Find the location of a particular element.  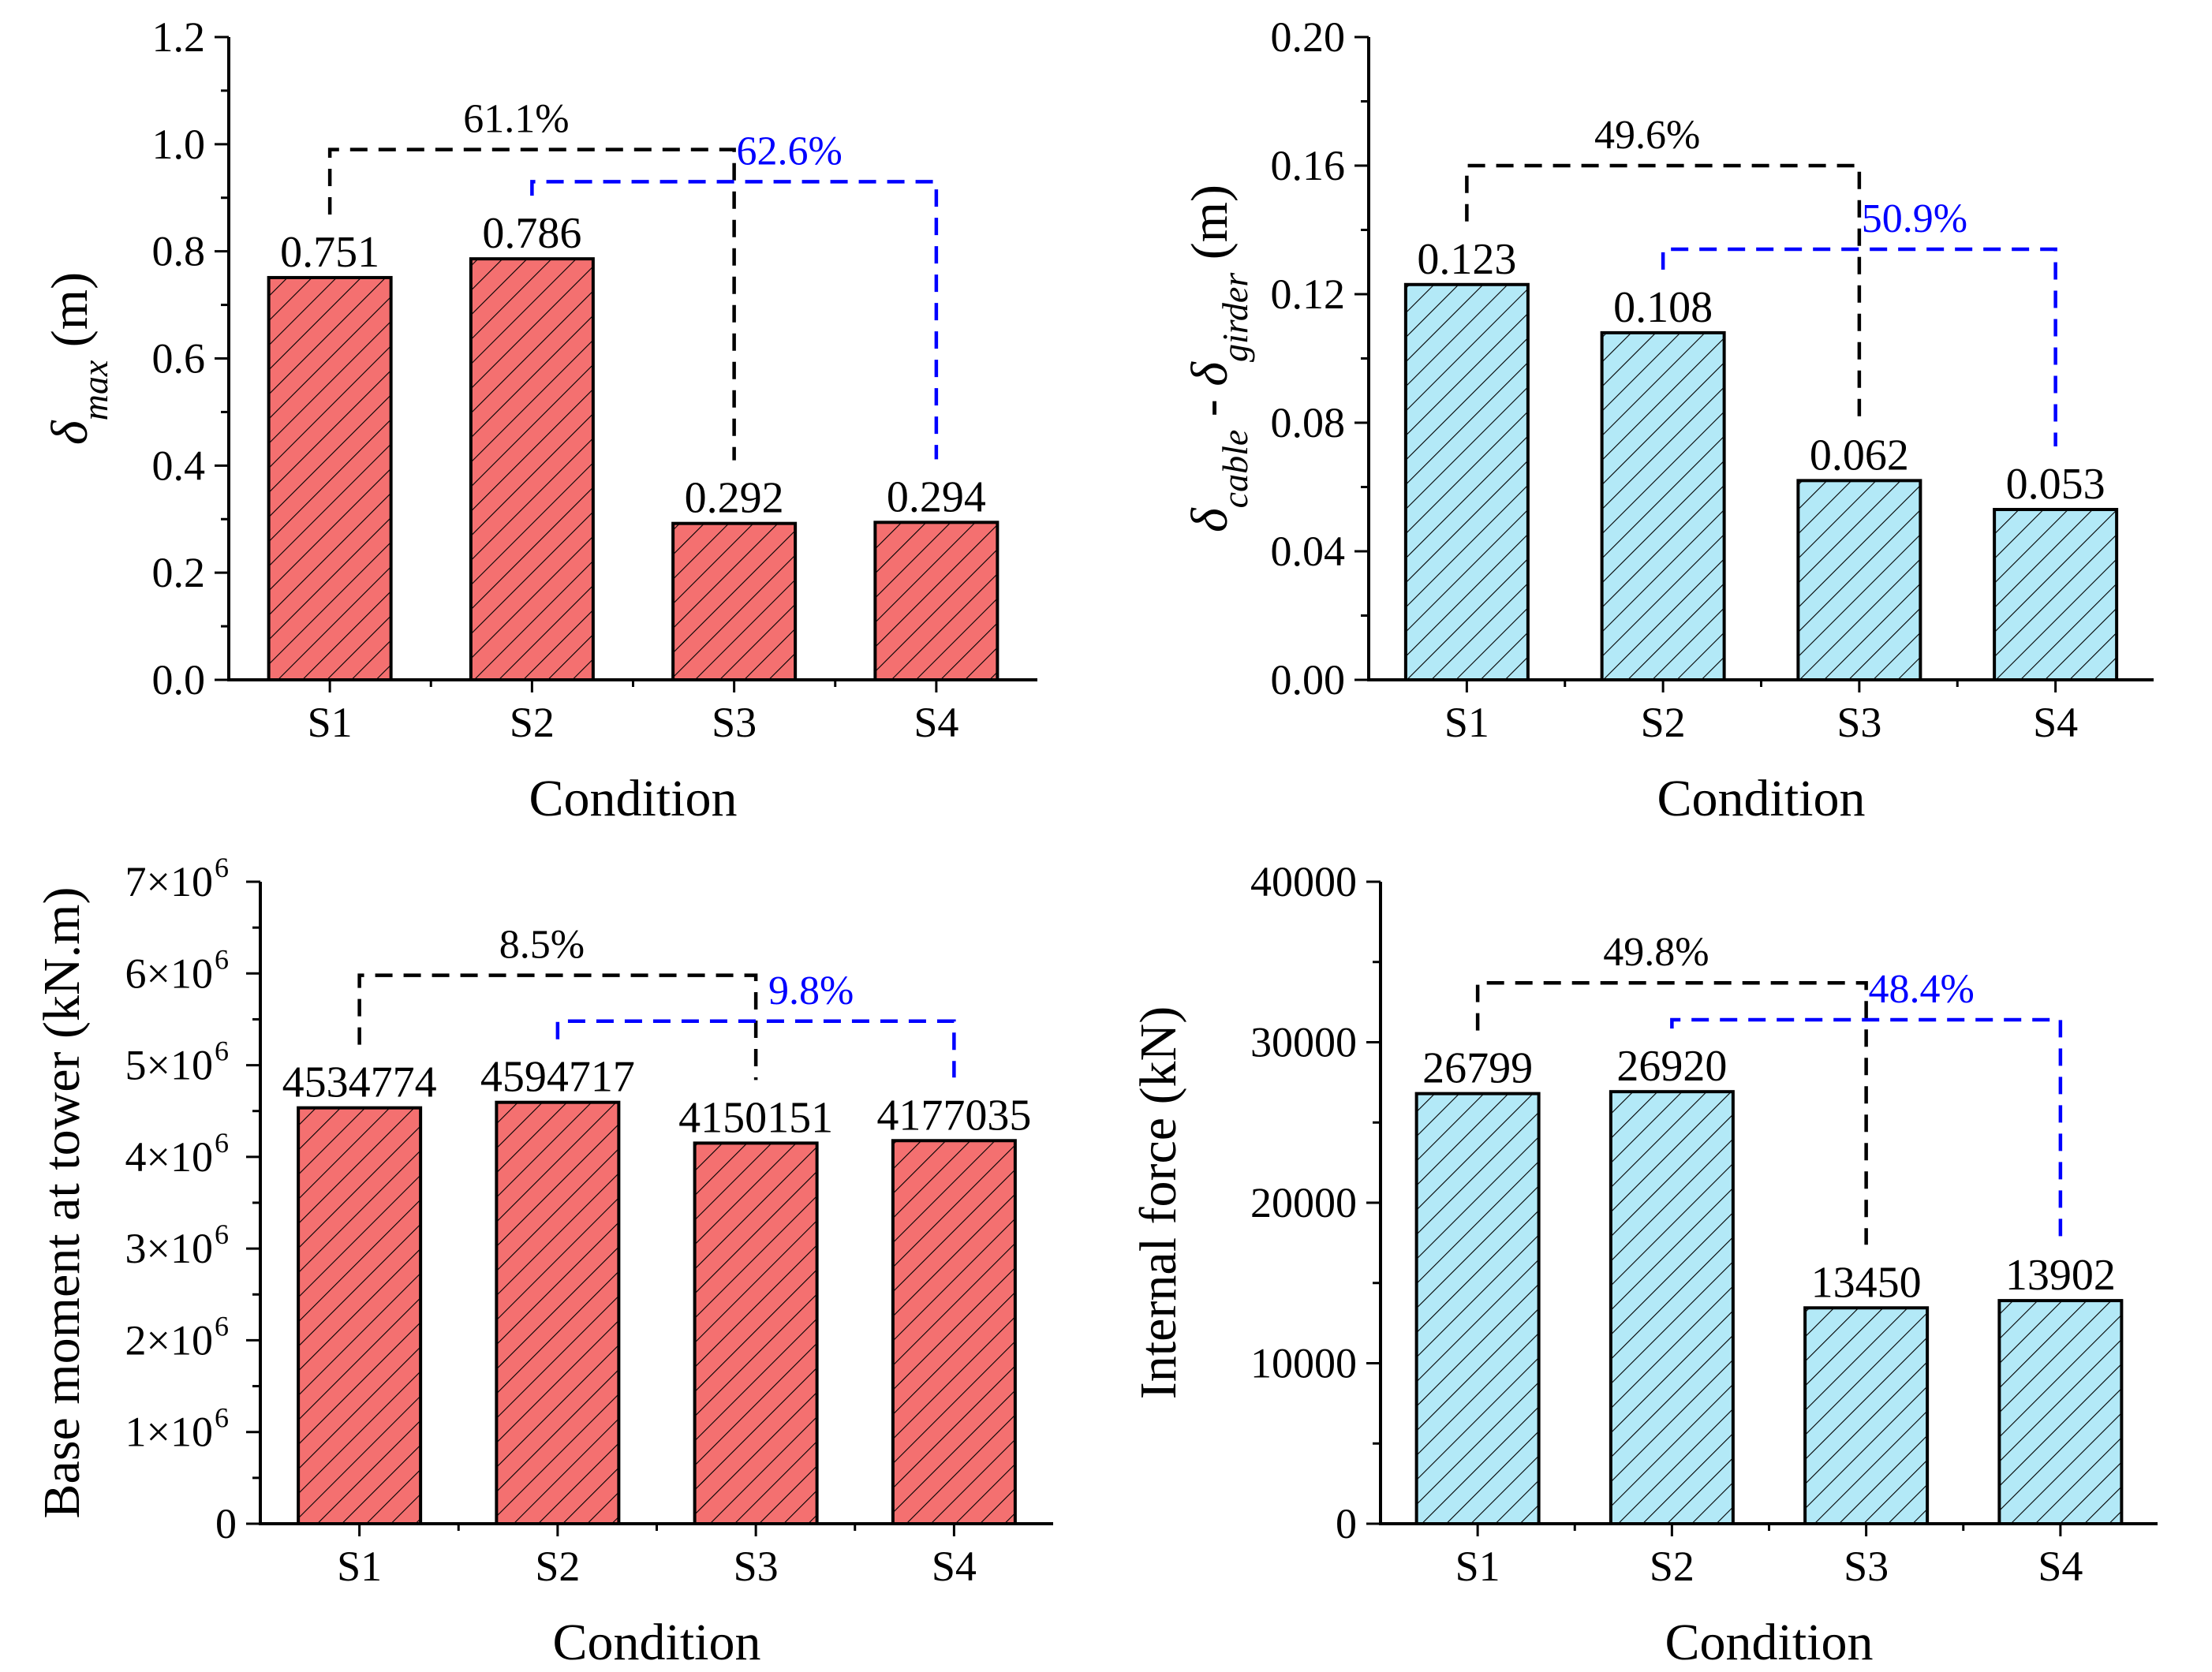

reduction-percent-label: 50.9% is located at coordinates (1914, 219).